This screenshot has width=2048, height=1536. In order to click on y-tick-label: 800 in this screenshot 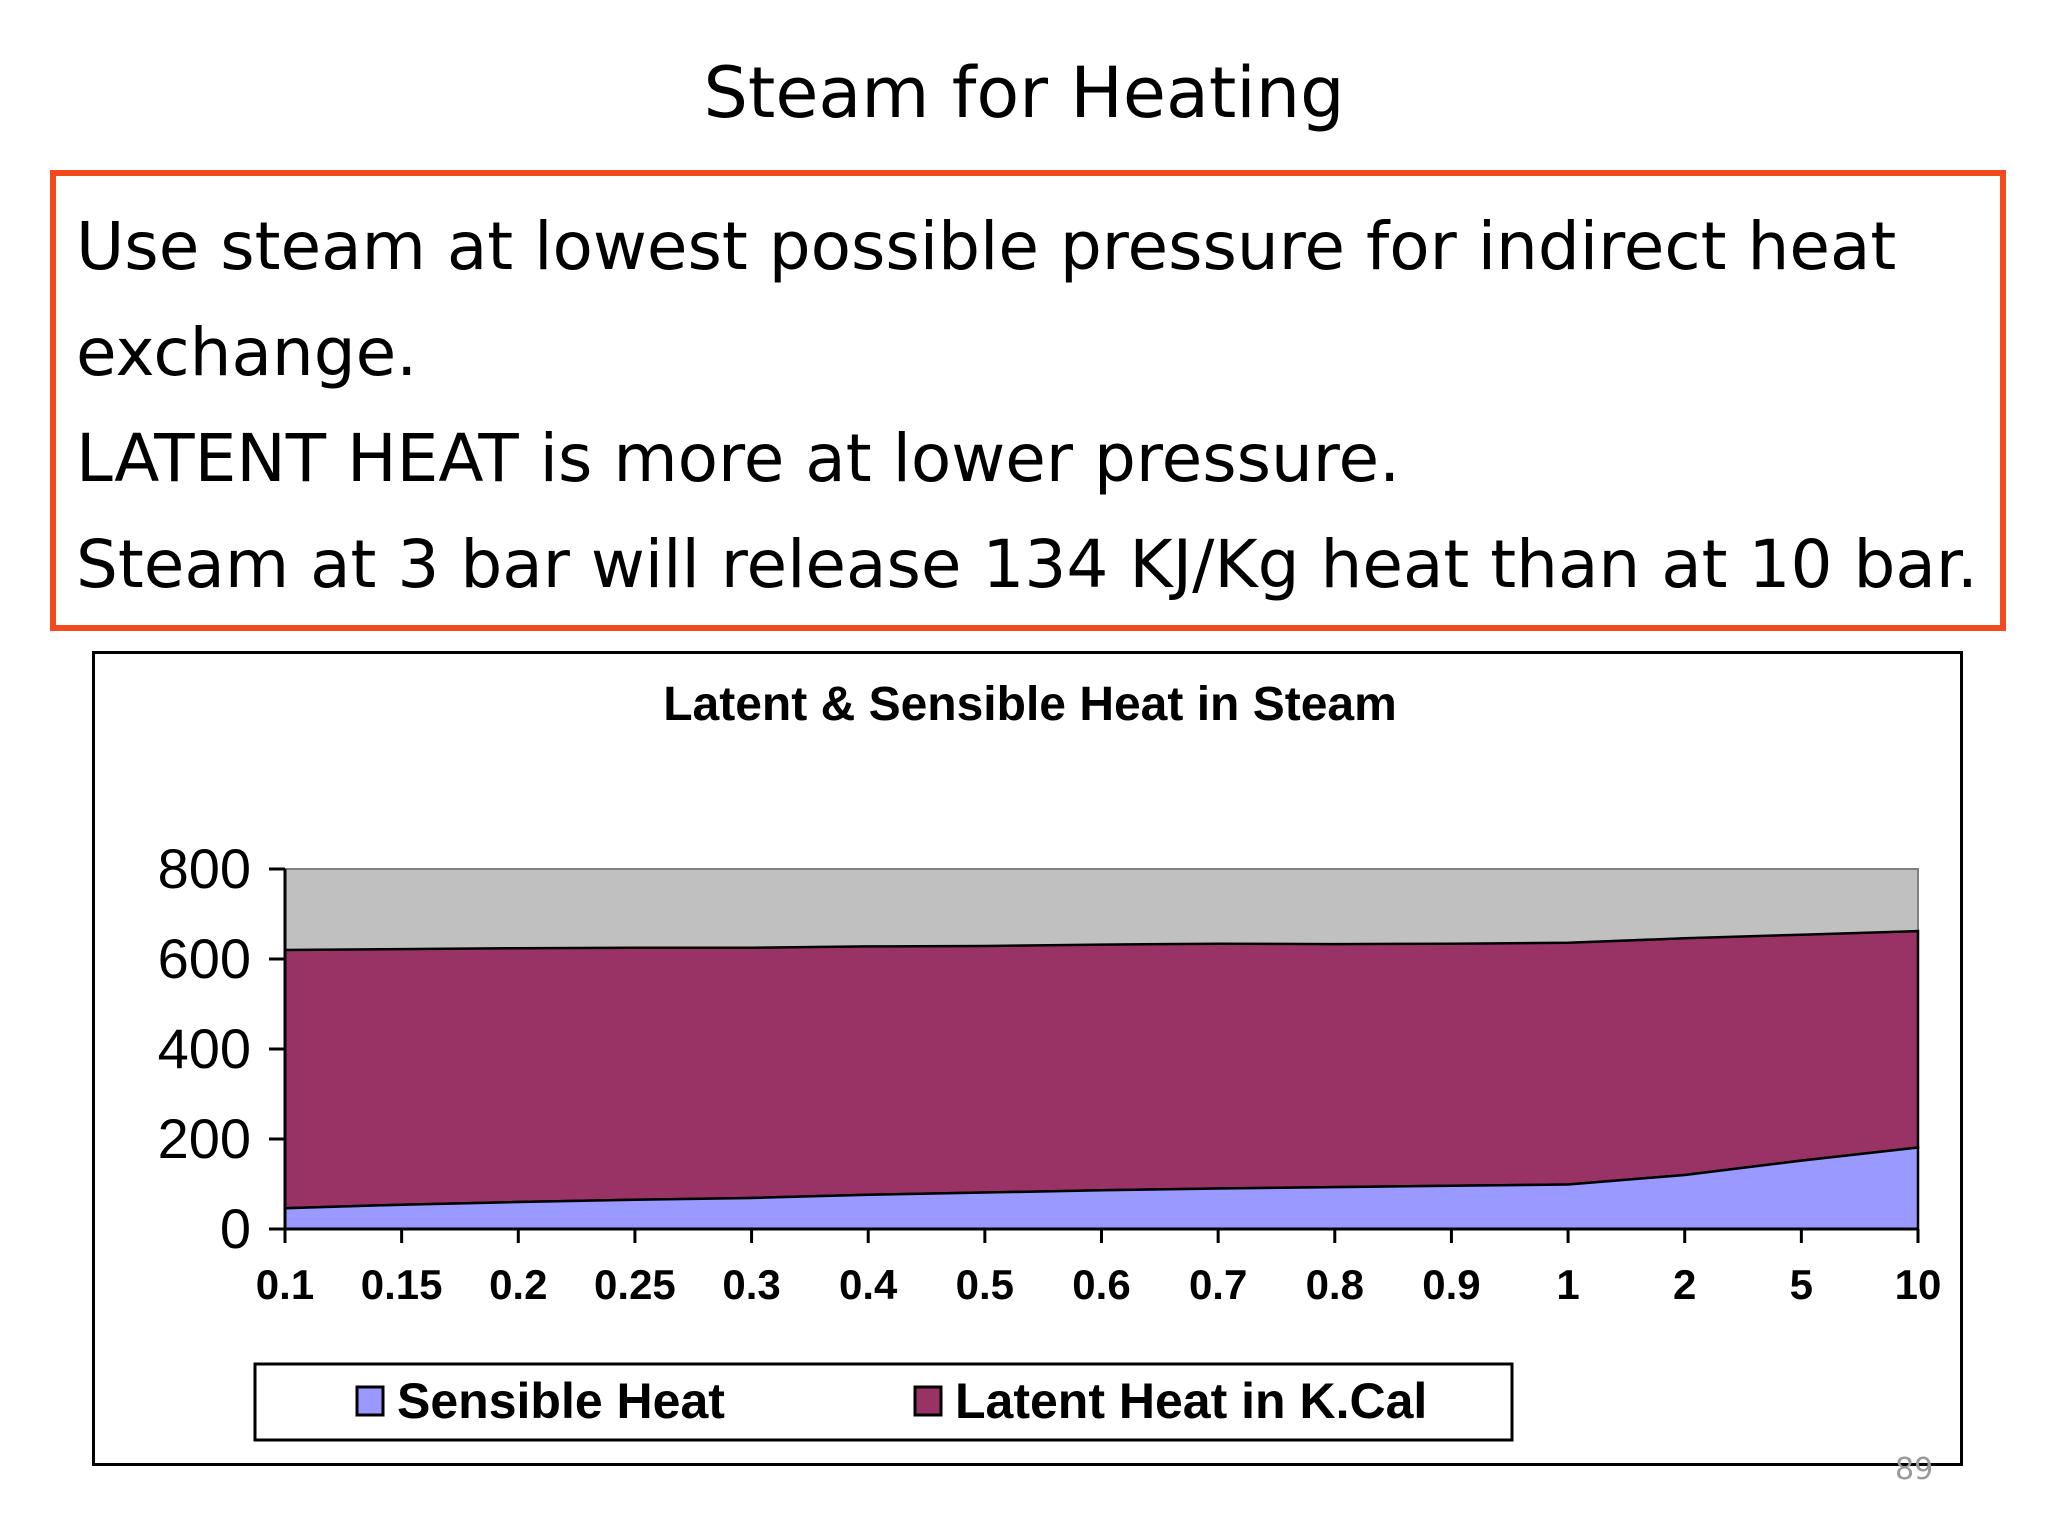, I will do `click(204, 868)`.